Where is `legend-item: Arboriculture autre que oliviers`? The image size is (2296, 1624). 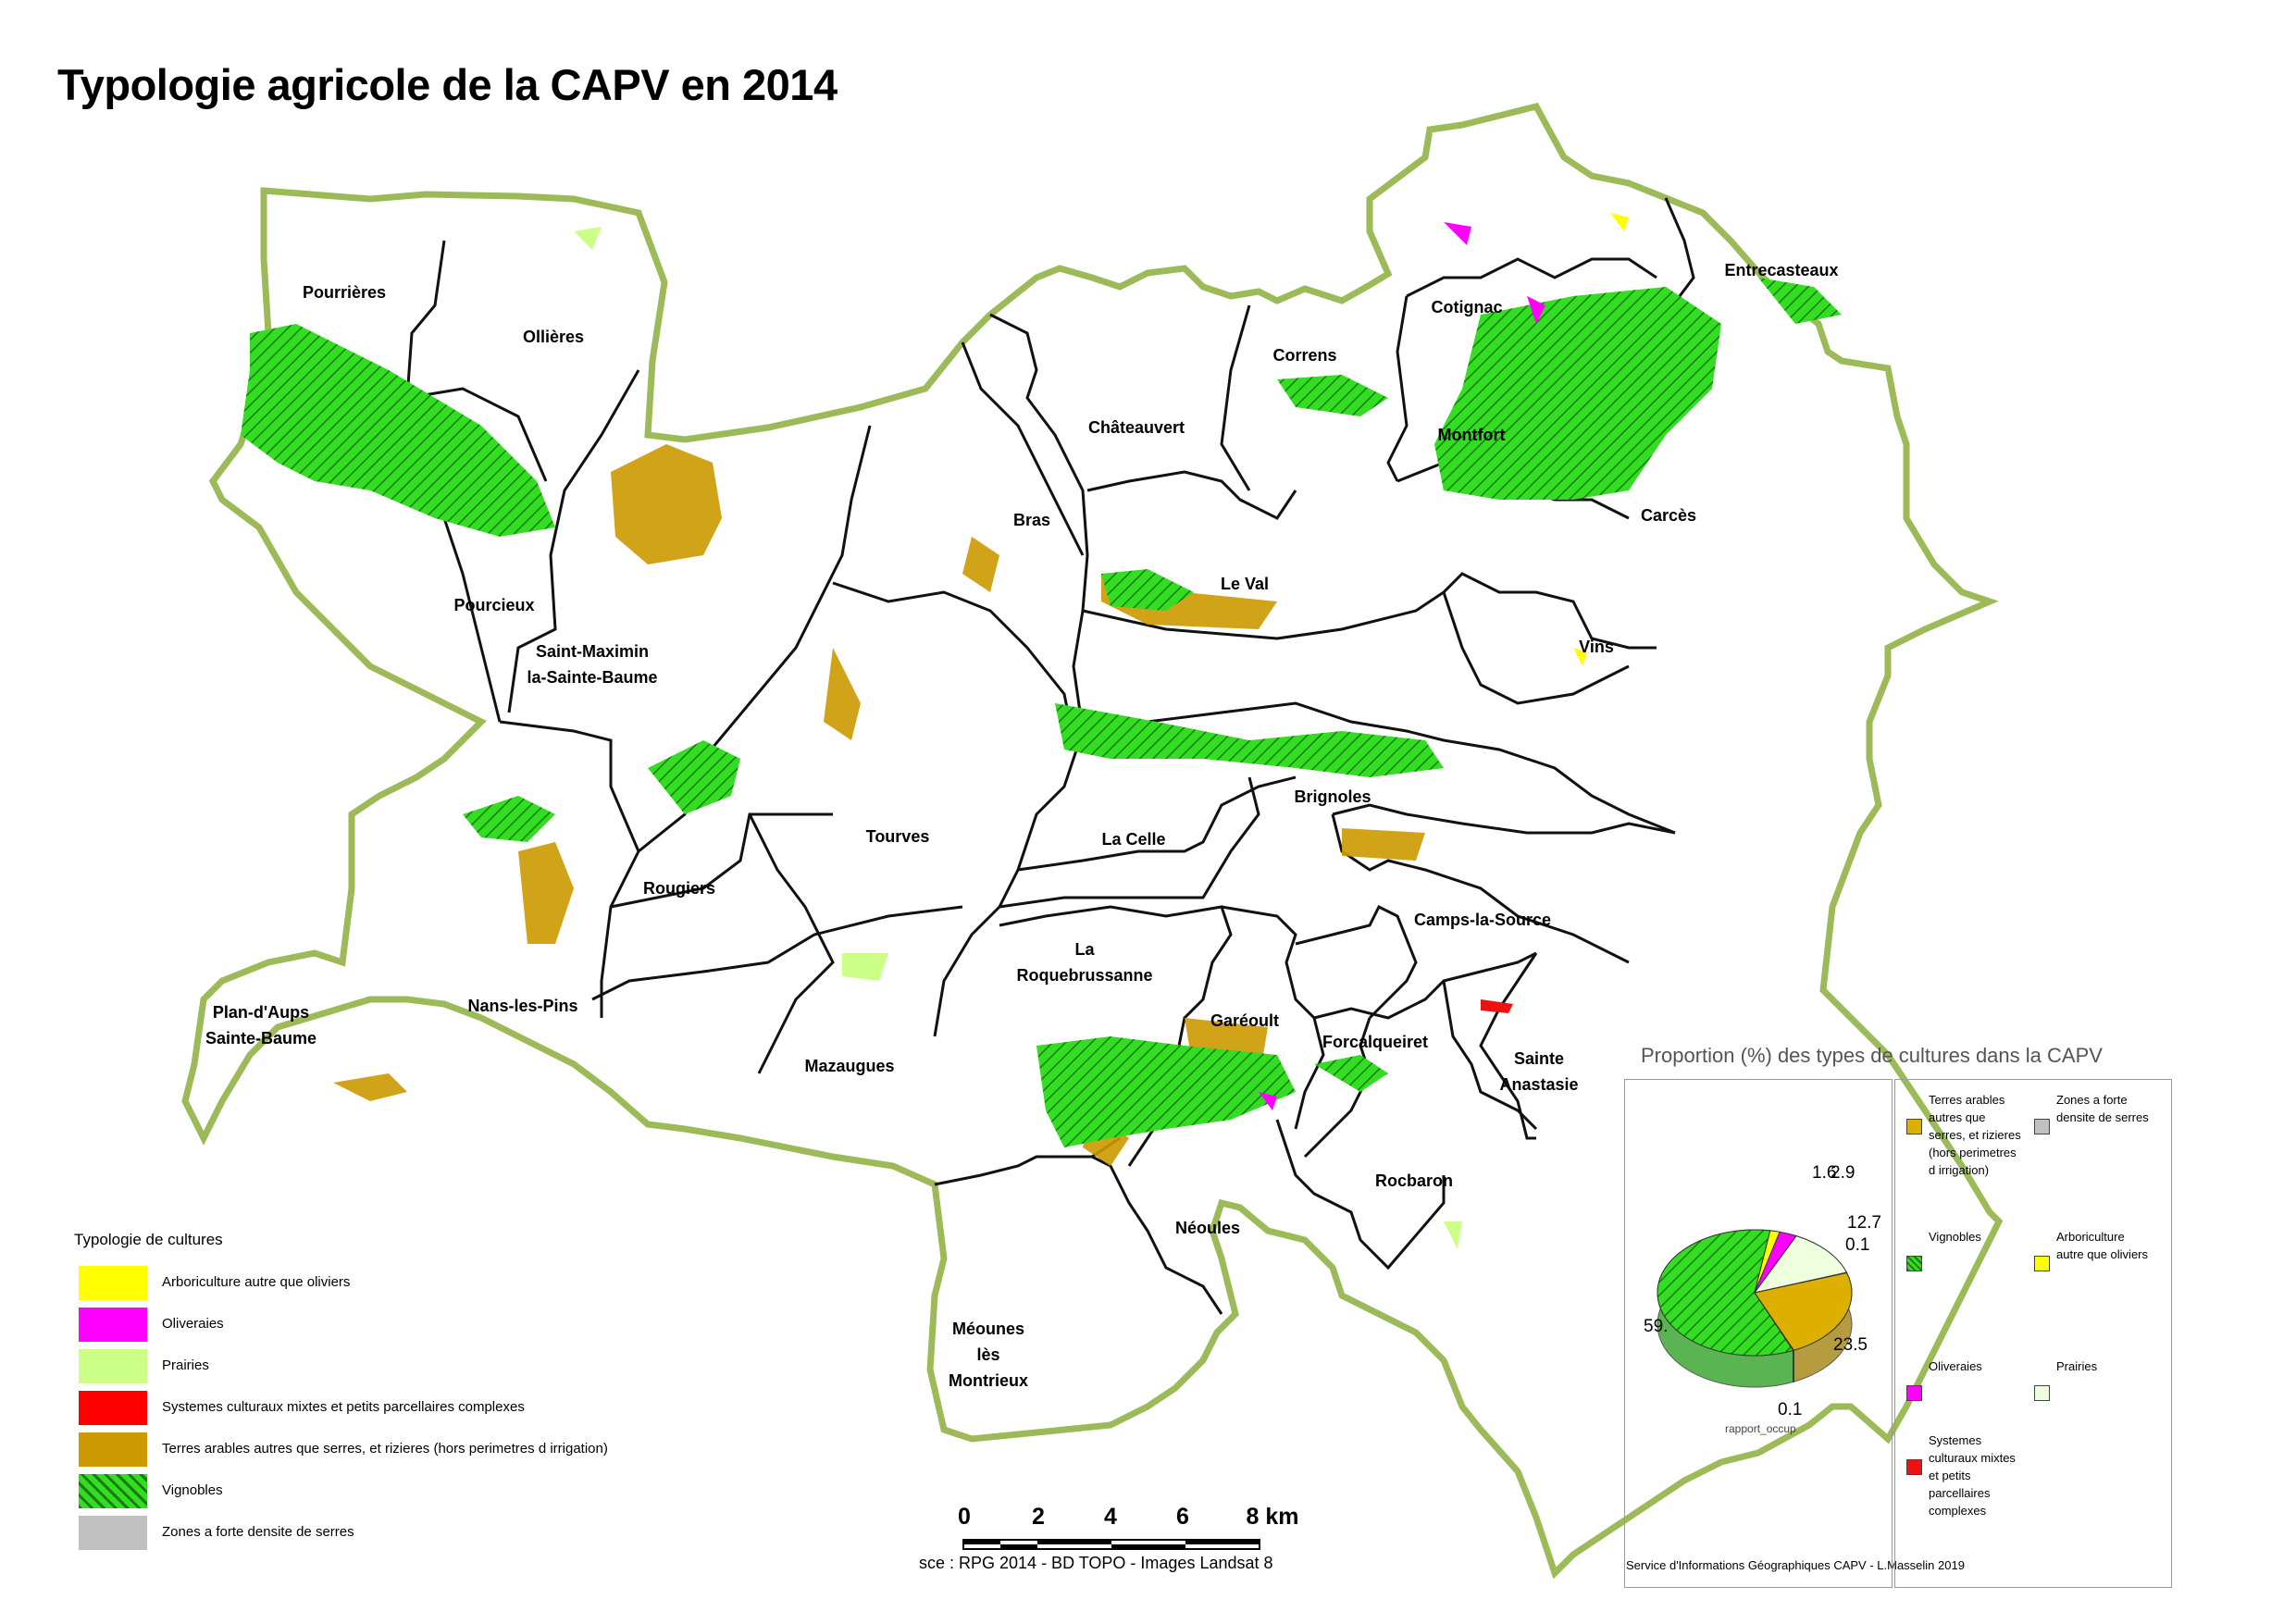 legend-item: Arboriculture autre que oliviers is located at coordinates (407, 1287).